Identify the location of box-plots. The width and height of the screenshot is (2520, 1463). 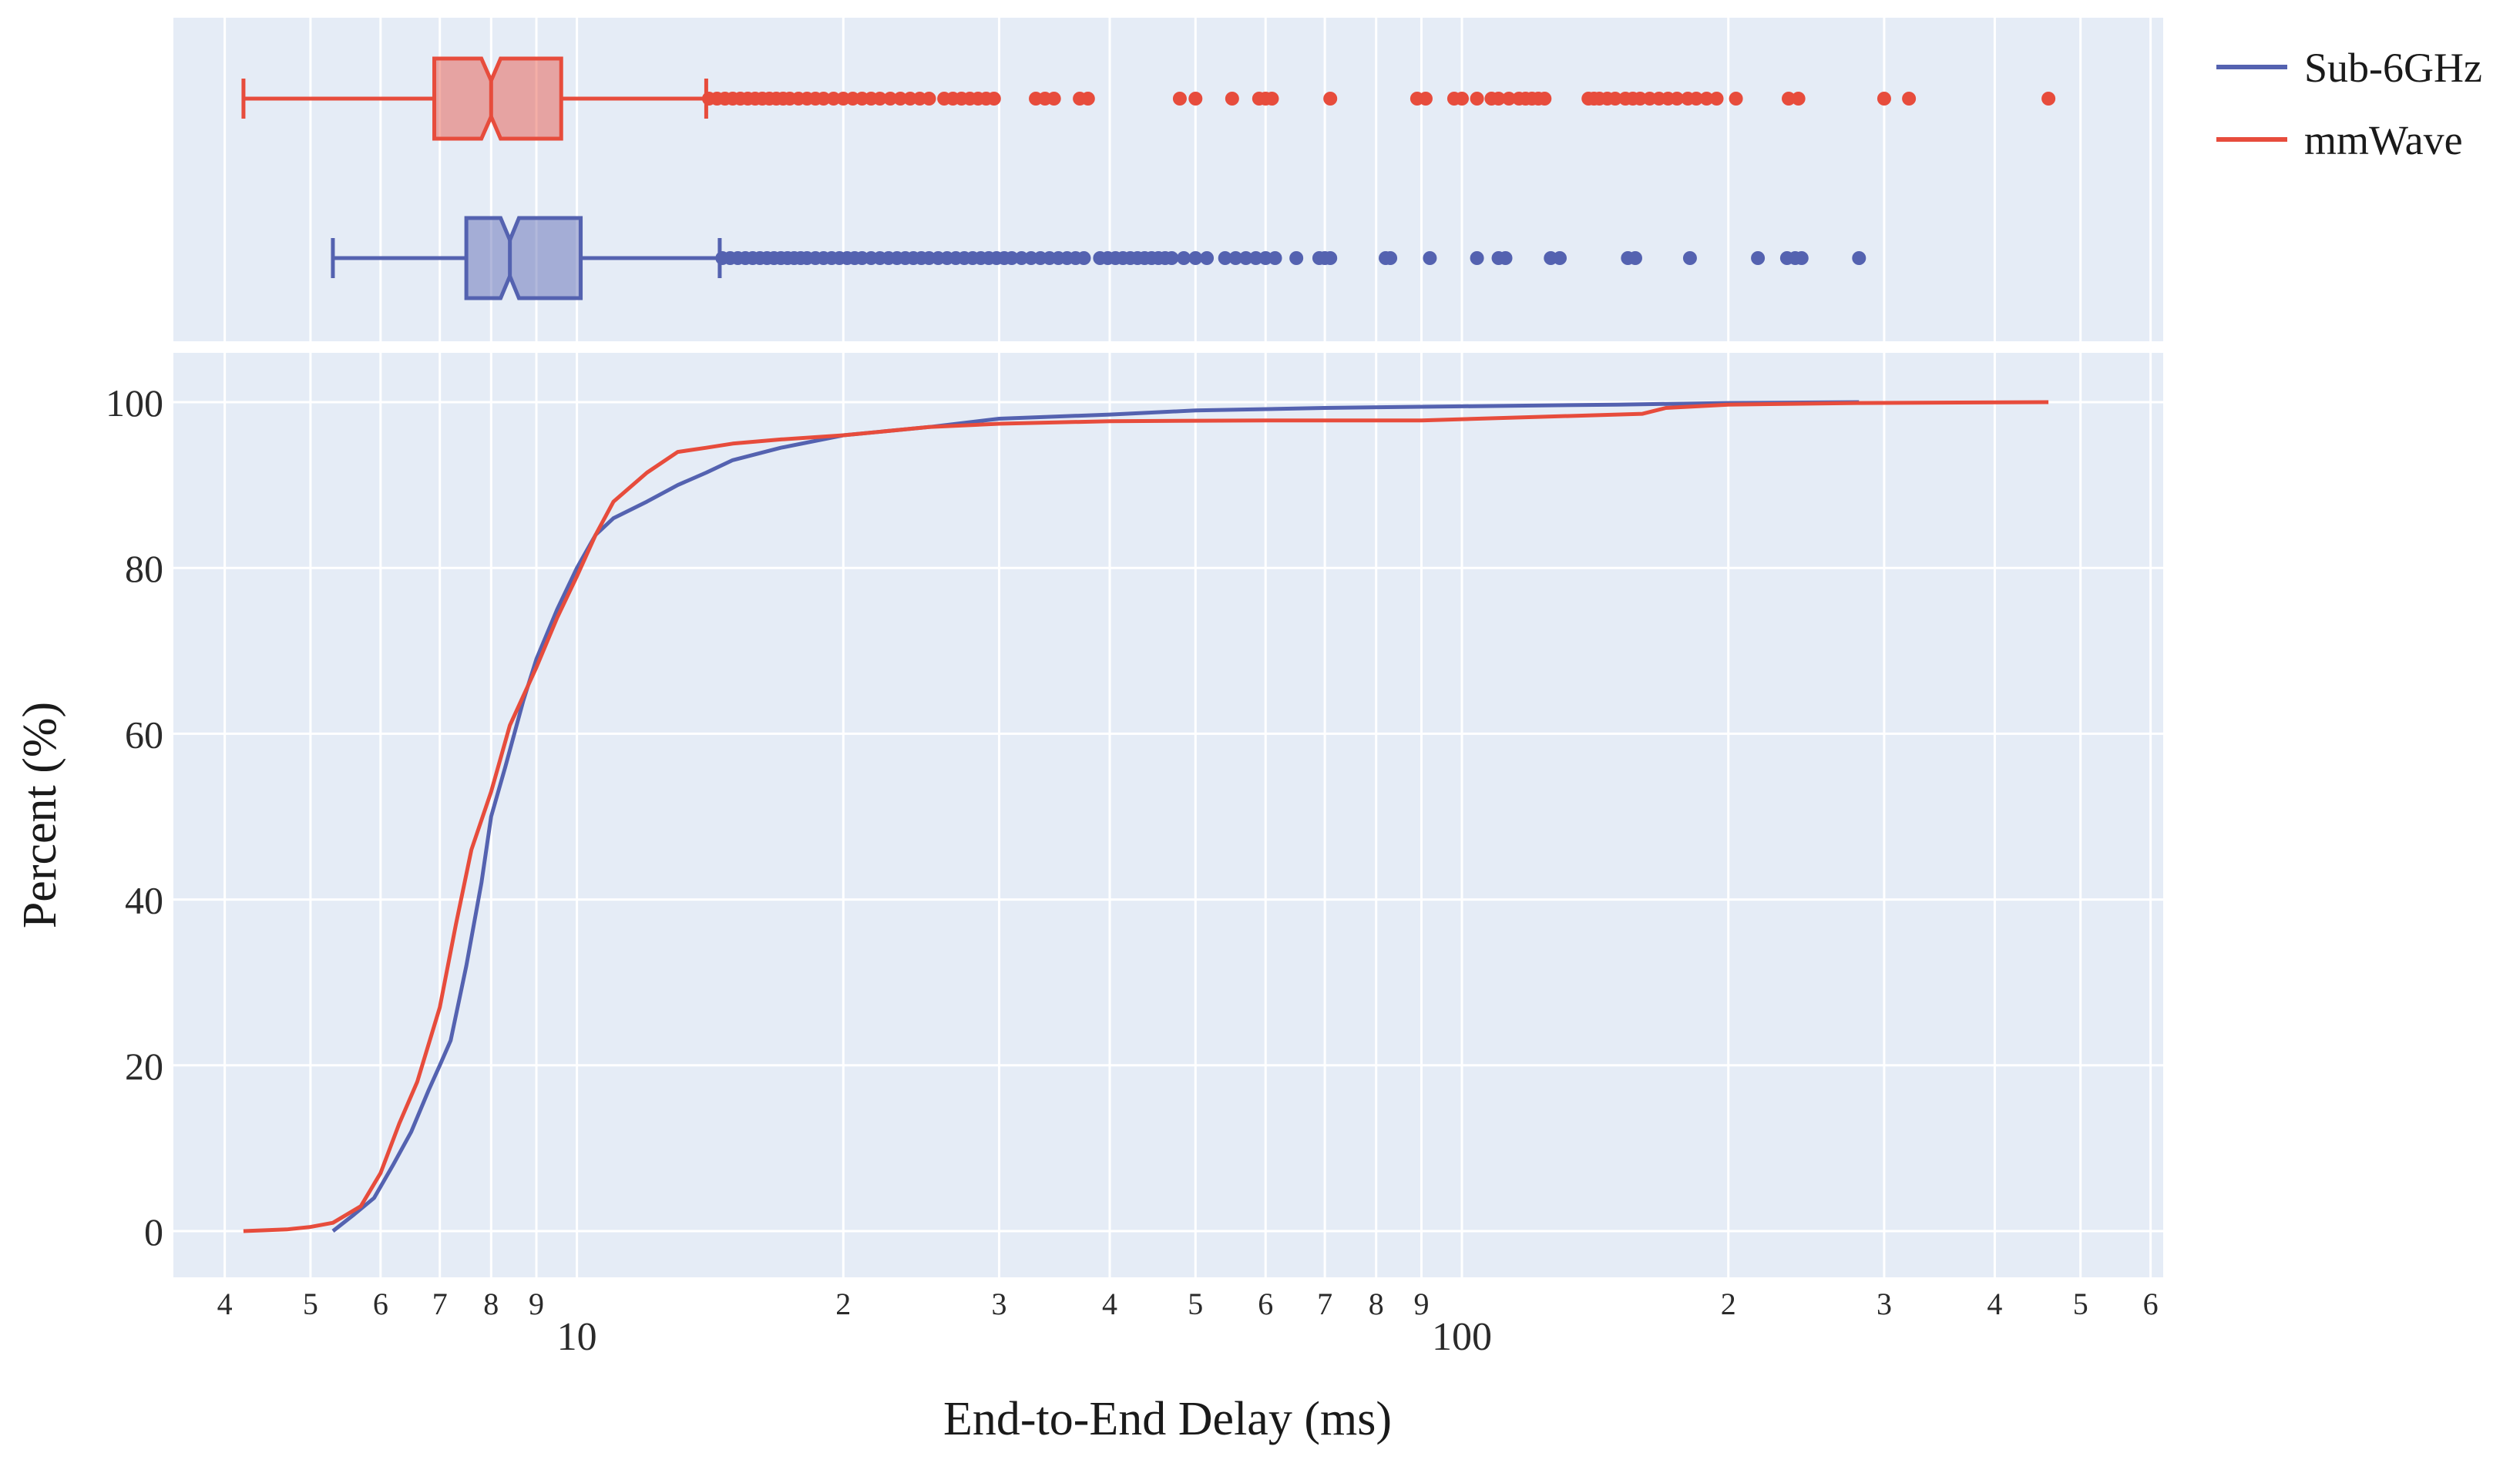
(1148, 178).